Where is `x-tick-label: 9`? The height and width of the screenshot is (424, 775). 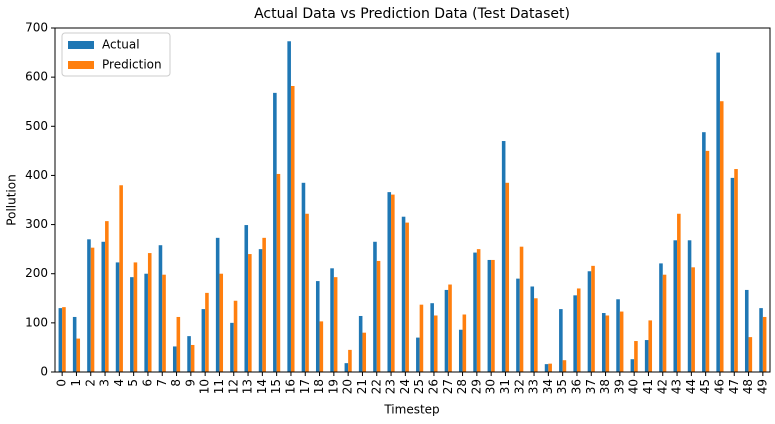 x-tick-label: 9 is located at coordinates (190, 383).